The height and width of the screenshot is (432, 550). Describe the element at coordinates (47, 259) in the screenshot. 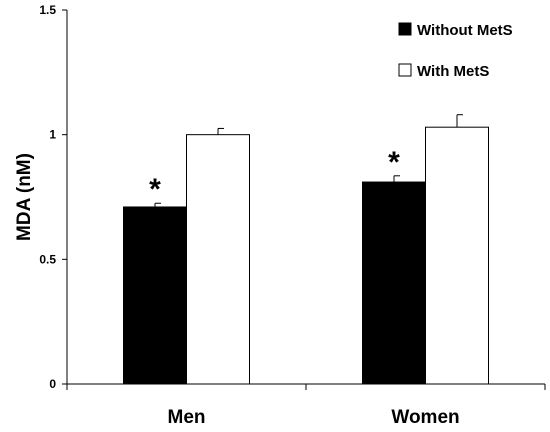

I see `y-tick-label: 0.5` at that location.